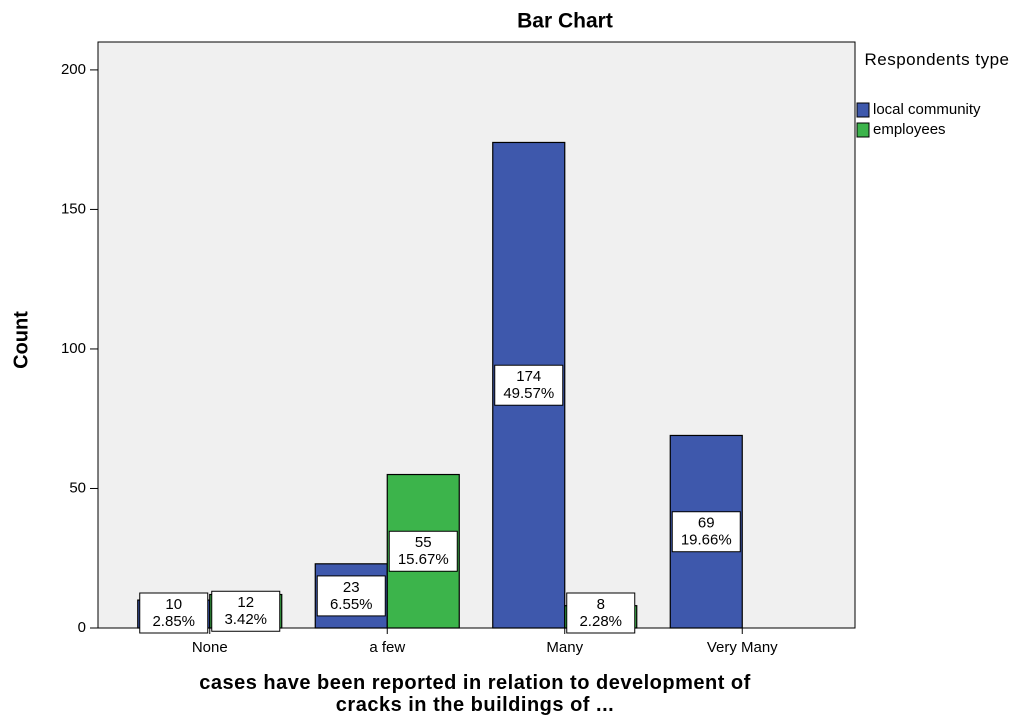 The height and width of the screenshot is (719, 1023). What do you see at coordinates (351, 587) in the screenshot?
I see `data-label: 23` at bounding box center [351, 587].